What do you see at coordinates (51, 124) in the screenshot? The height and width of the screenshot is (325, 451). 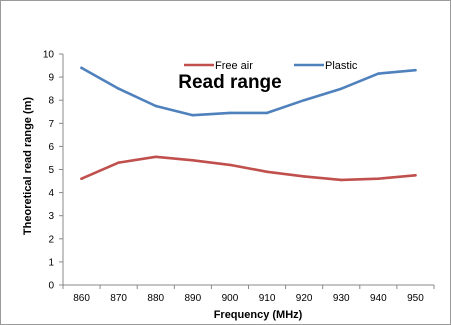 I see `y-tick-label: 7` at bounding box center [51, 124].